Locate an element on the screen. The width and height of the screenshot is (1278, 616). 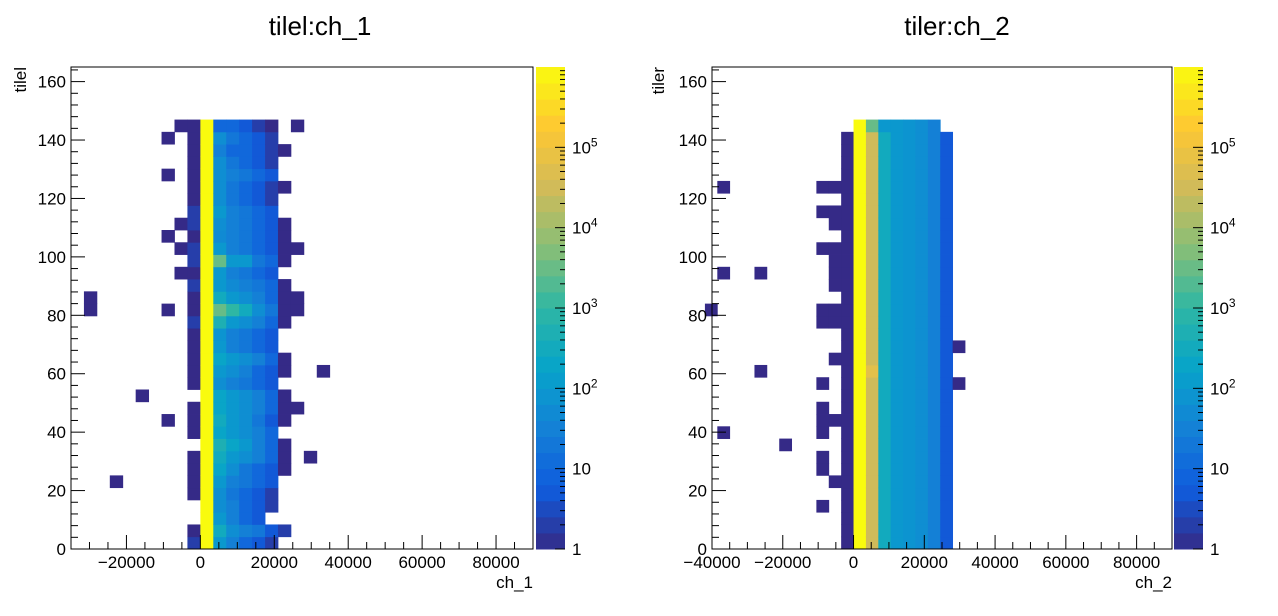
y-tick-label: 40 is located at coordinates (56, 432).